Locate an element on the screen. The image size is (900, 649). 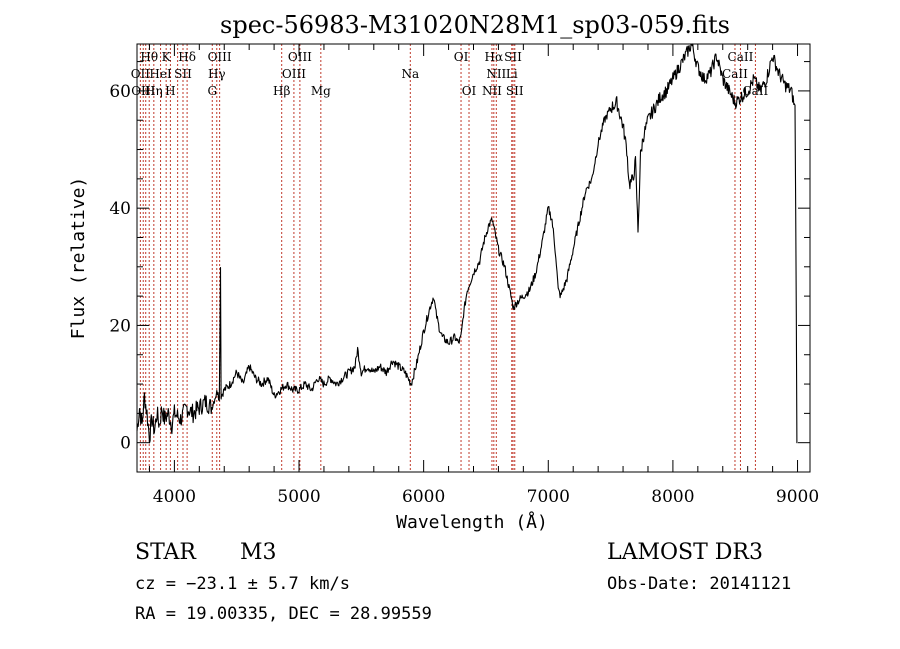
line-label-16: Li is located at coordinates (512, 74).